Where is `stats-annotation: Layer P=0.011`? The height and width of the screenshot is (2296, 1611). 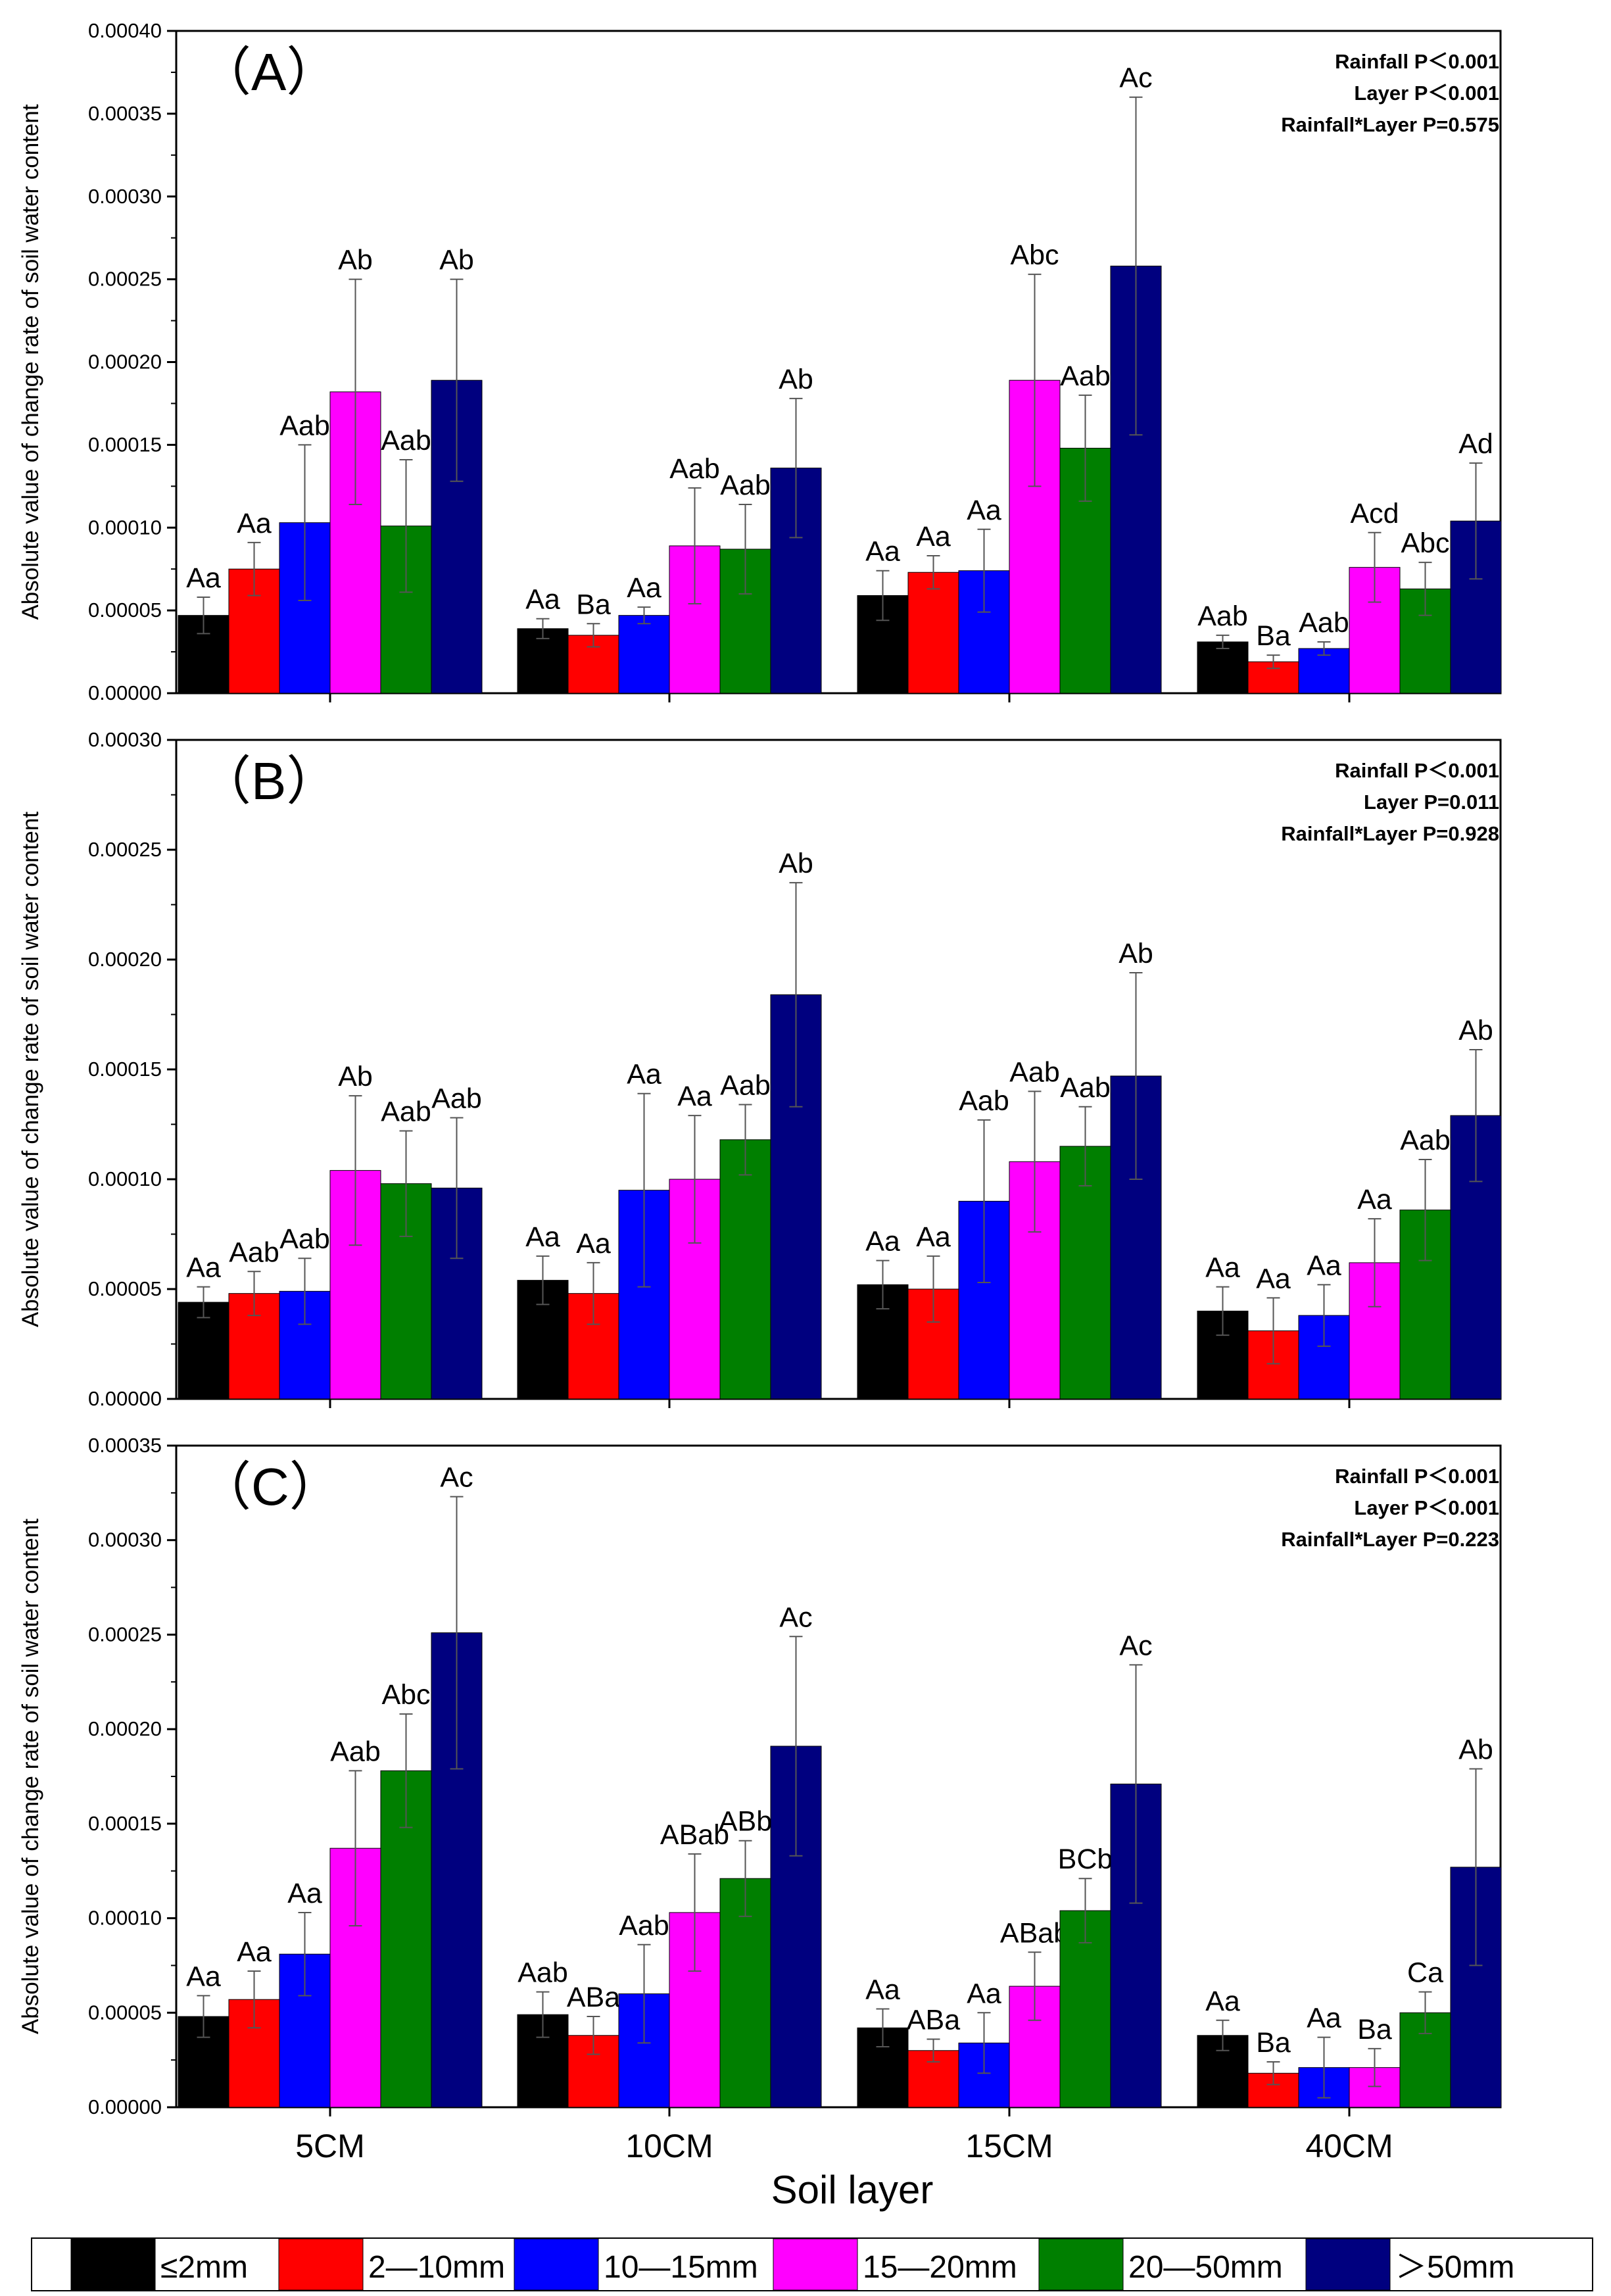
stats-annotation: Layer P=0.011 is located at coordinates (1431, 802).